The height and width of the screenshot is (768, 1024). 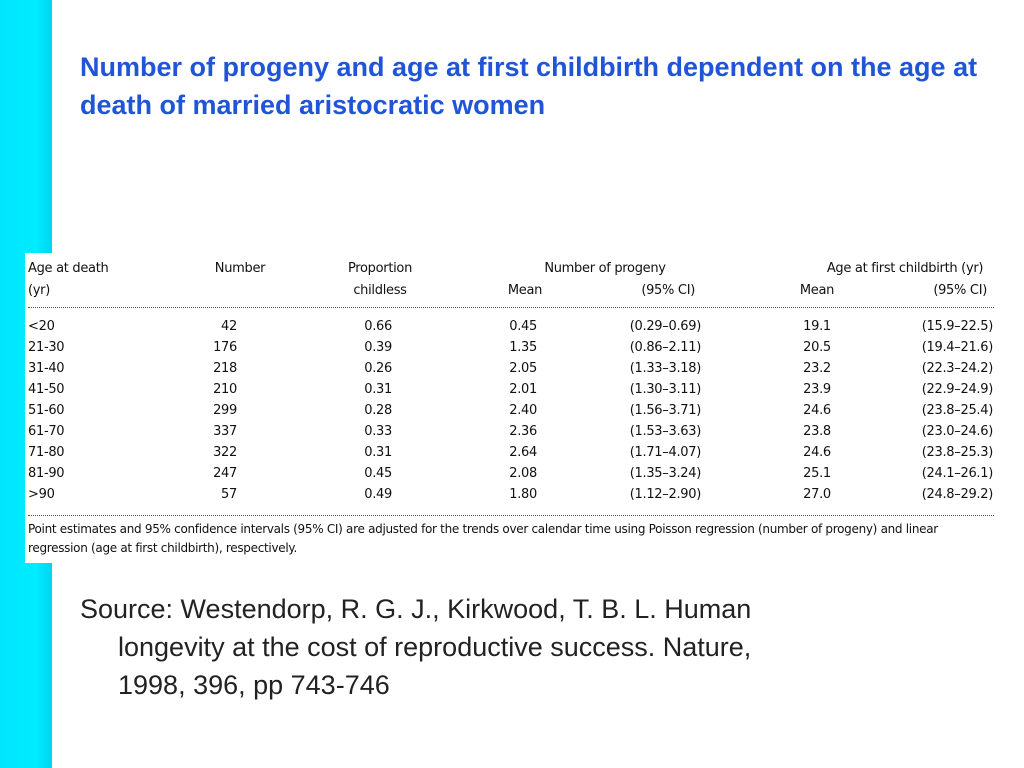 I want to click on cell-bmean: 19.1, so click(x=817, y=326).